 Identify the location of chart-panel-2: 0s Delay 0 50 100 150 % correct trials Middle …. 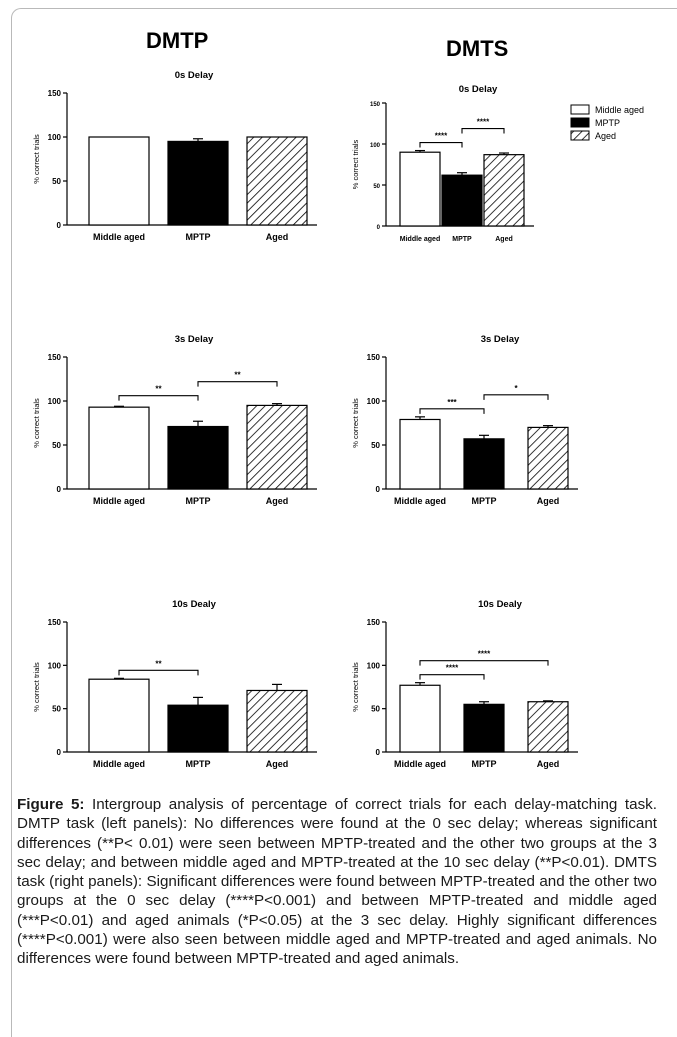
(497, 163).